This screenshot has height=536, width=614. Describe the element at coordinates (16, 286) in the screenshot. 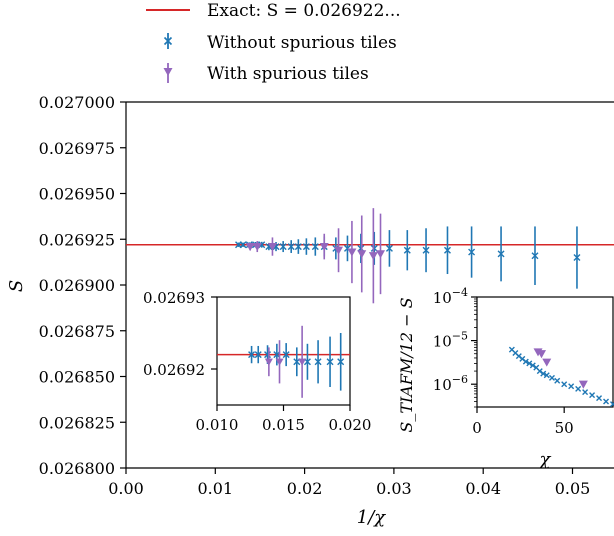

I see `main-y-axis-label: S` at that location.